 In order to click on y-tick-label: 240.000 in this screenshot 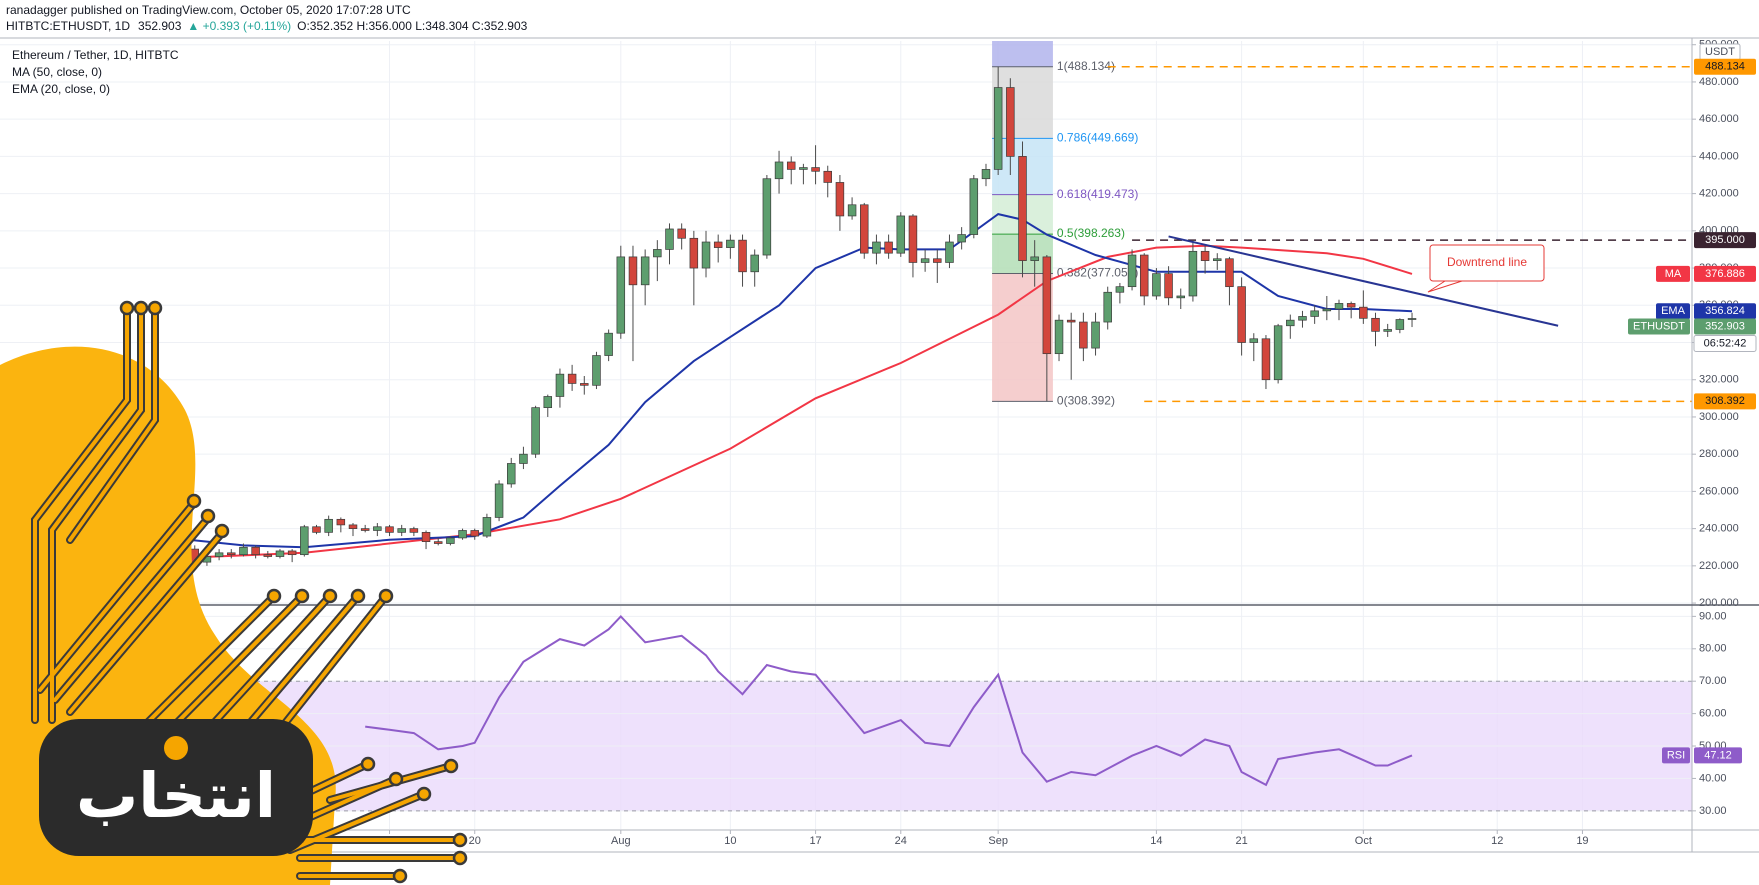, I will do `click(1719, 529)`.